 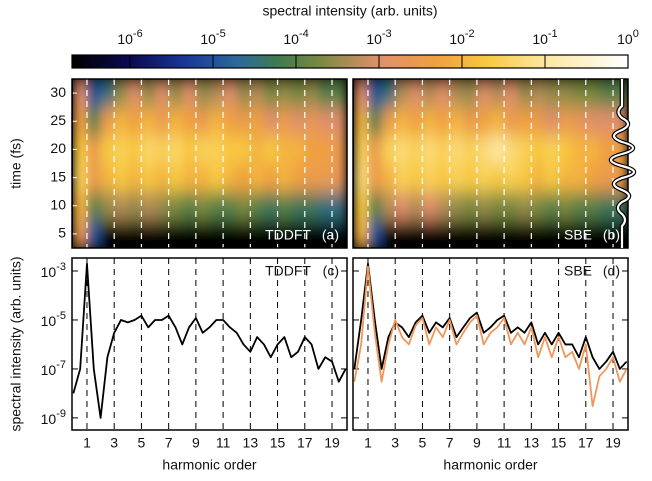 I want to click on heatmap, so click(x=491, y=163).